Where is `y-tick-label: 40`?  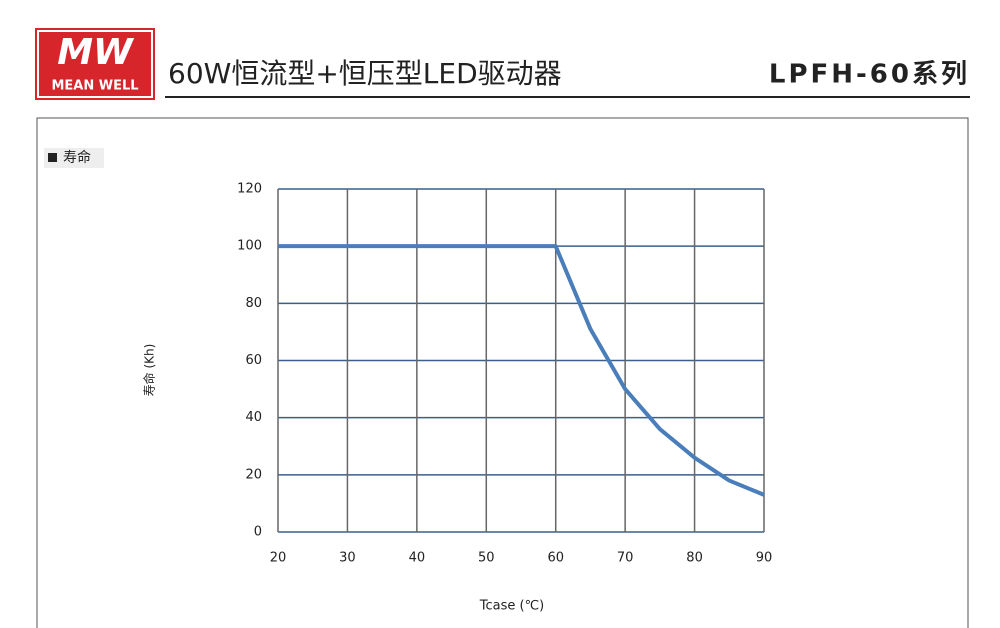
y-tick-label: 40 is located at coordinates (253, 417).